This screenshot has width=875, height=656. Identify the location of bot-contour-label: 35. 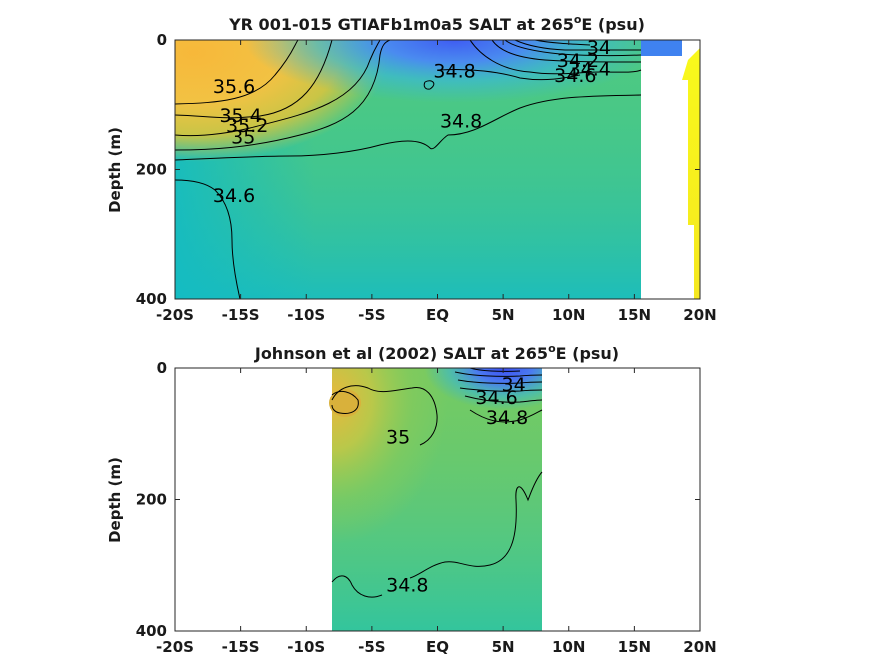
(398, 438).